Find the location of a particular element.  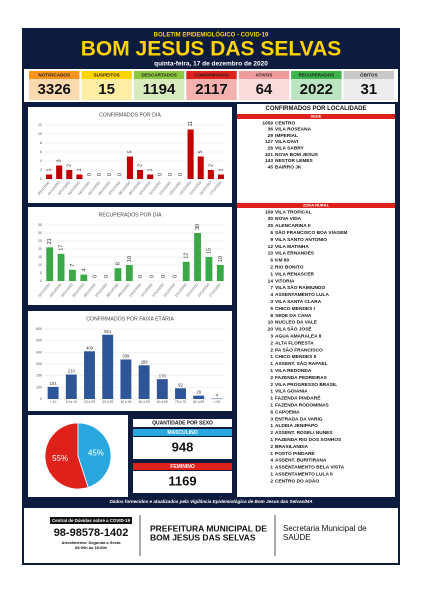

value-label: 170 is located at coordinates (163, 375).